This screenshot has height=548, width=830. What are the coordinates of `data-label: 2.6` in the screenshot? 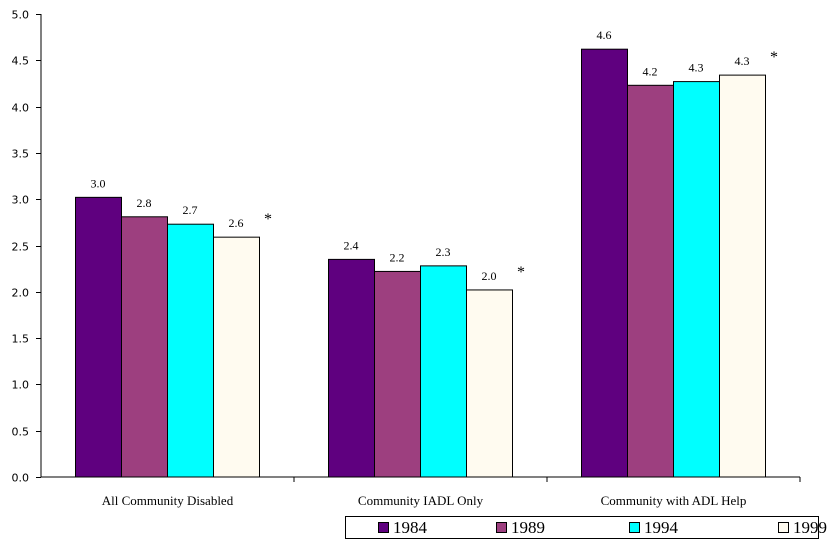 It's located at (236, 223).